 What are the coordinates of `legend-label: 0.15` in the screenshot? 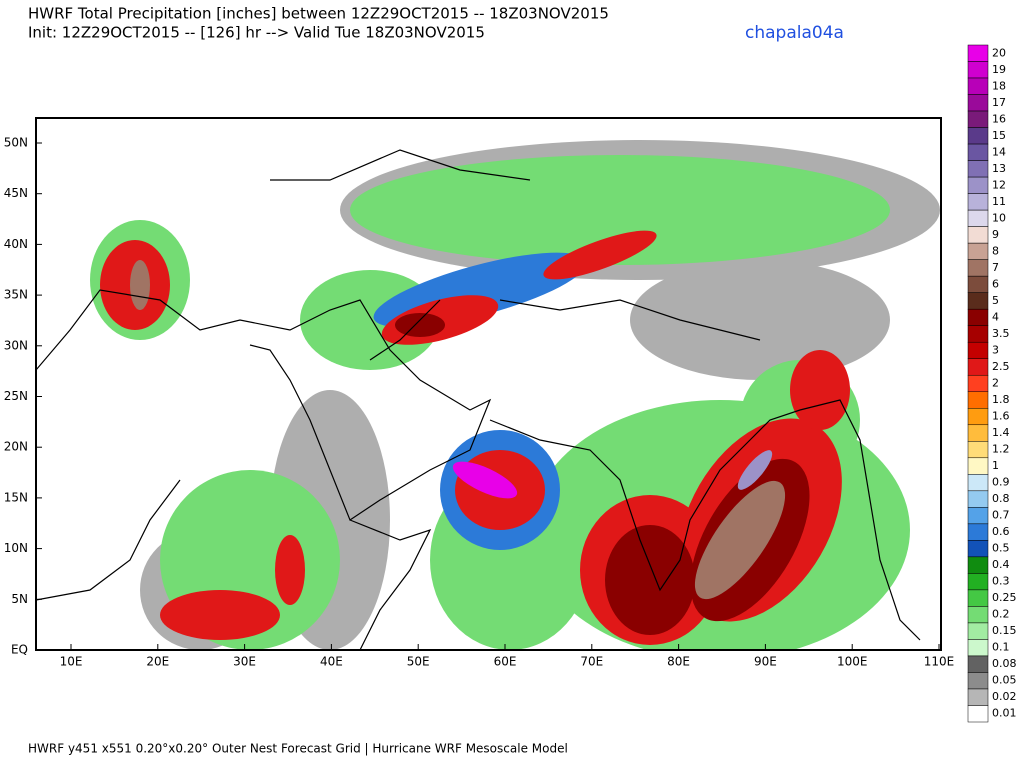 It's located at (1004, 630).